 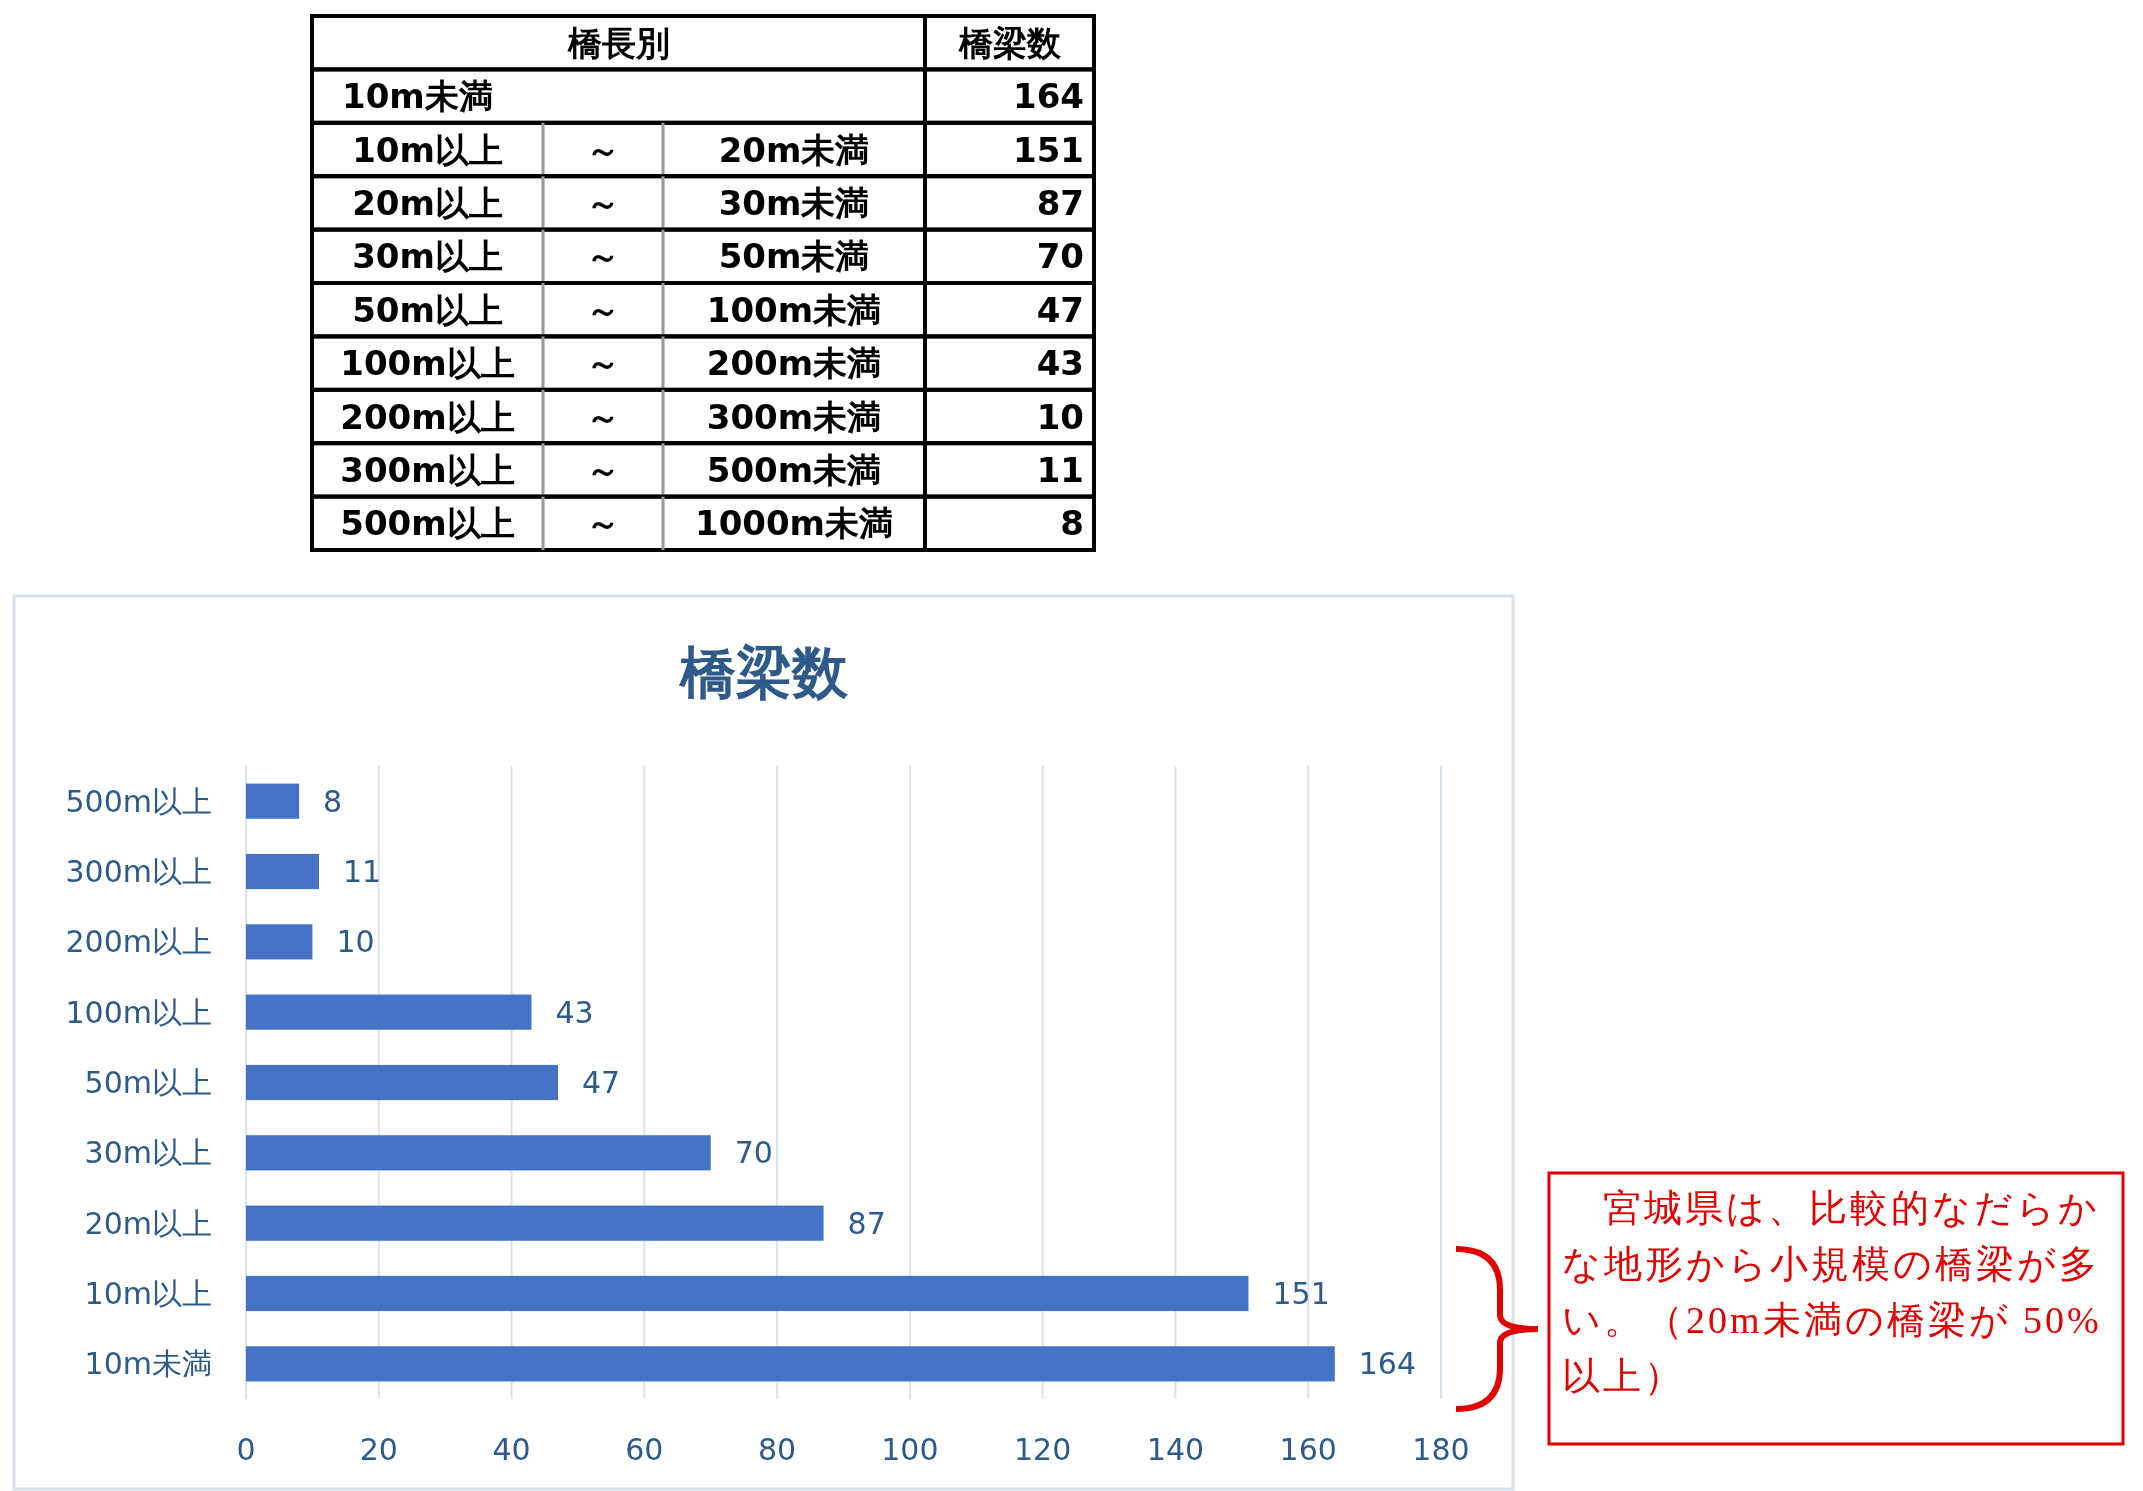 I want to click on data-label: 8, so click(x=333, y=801).